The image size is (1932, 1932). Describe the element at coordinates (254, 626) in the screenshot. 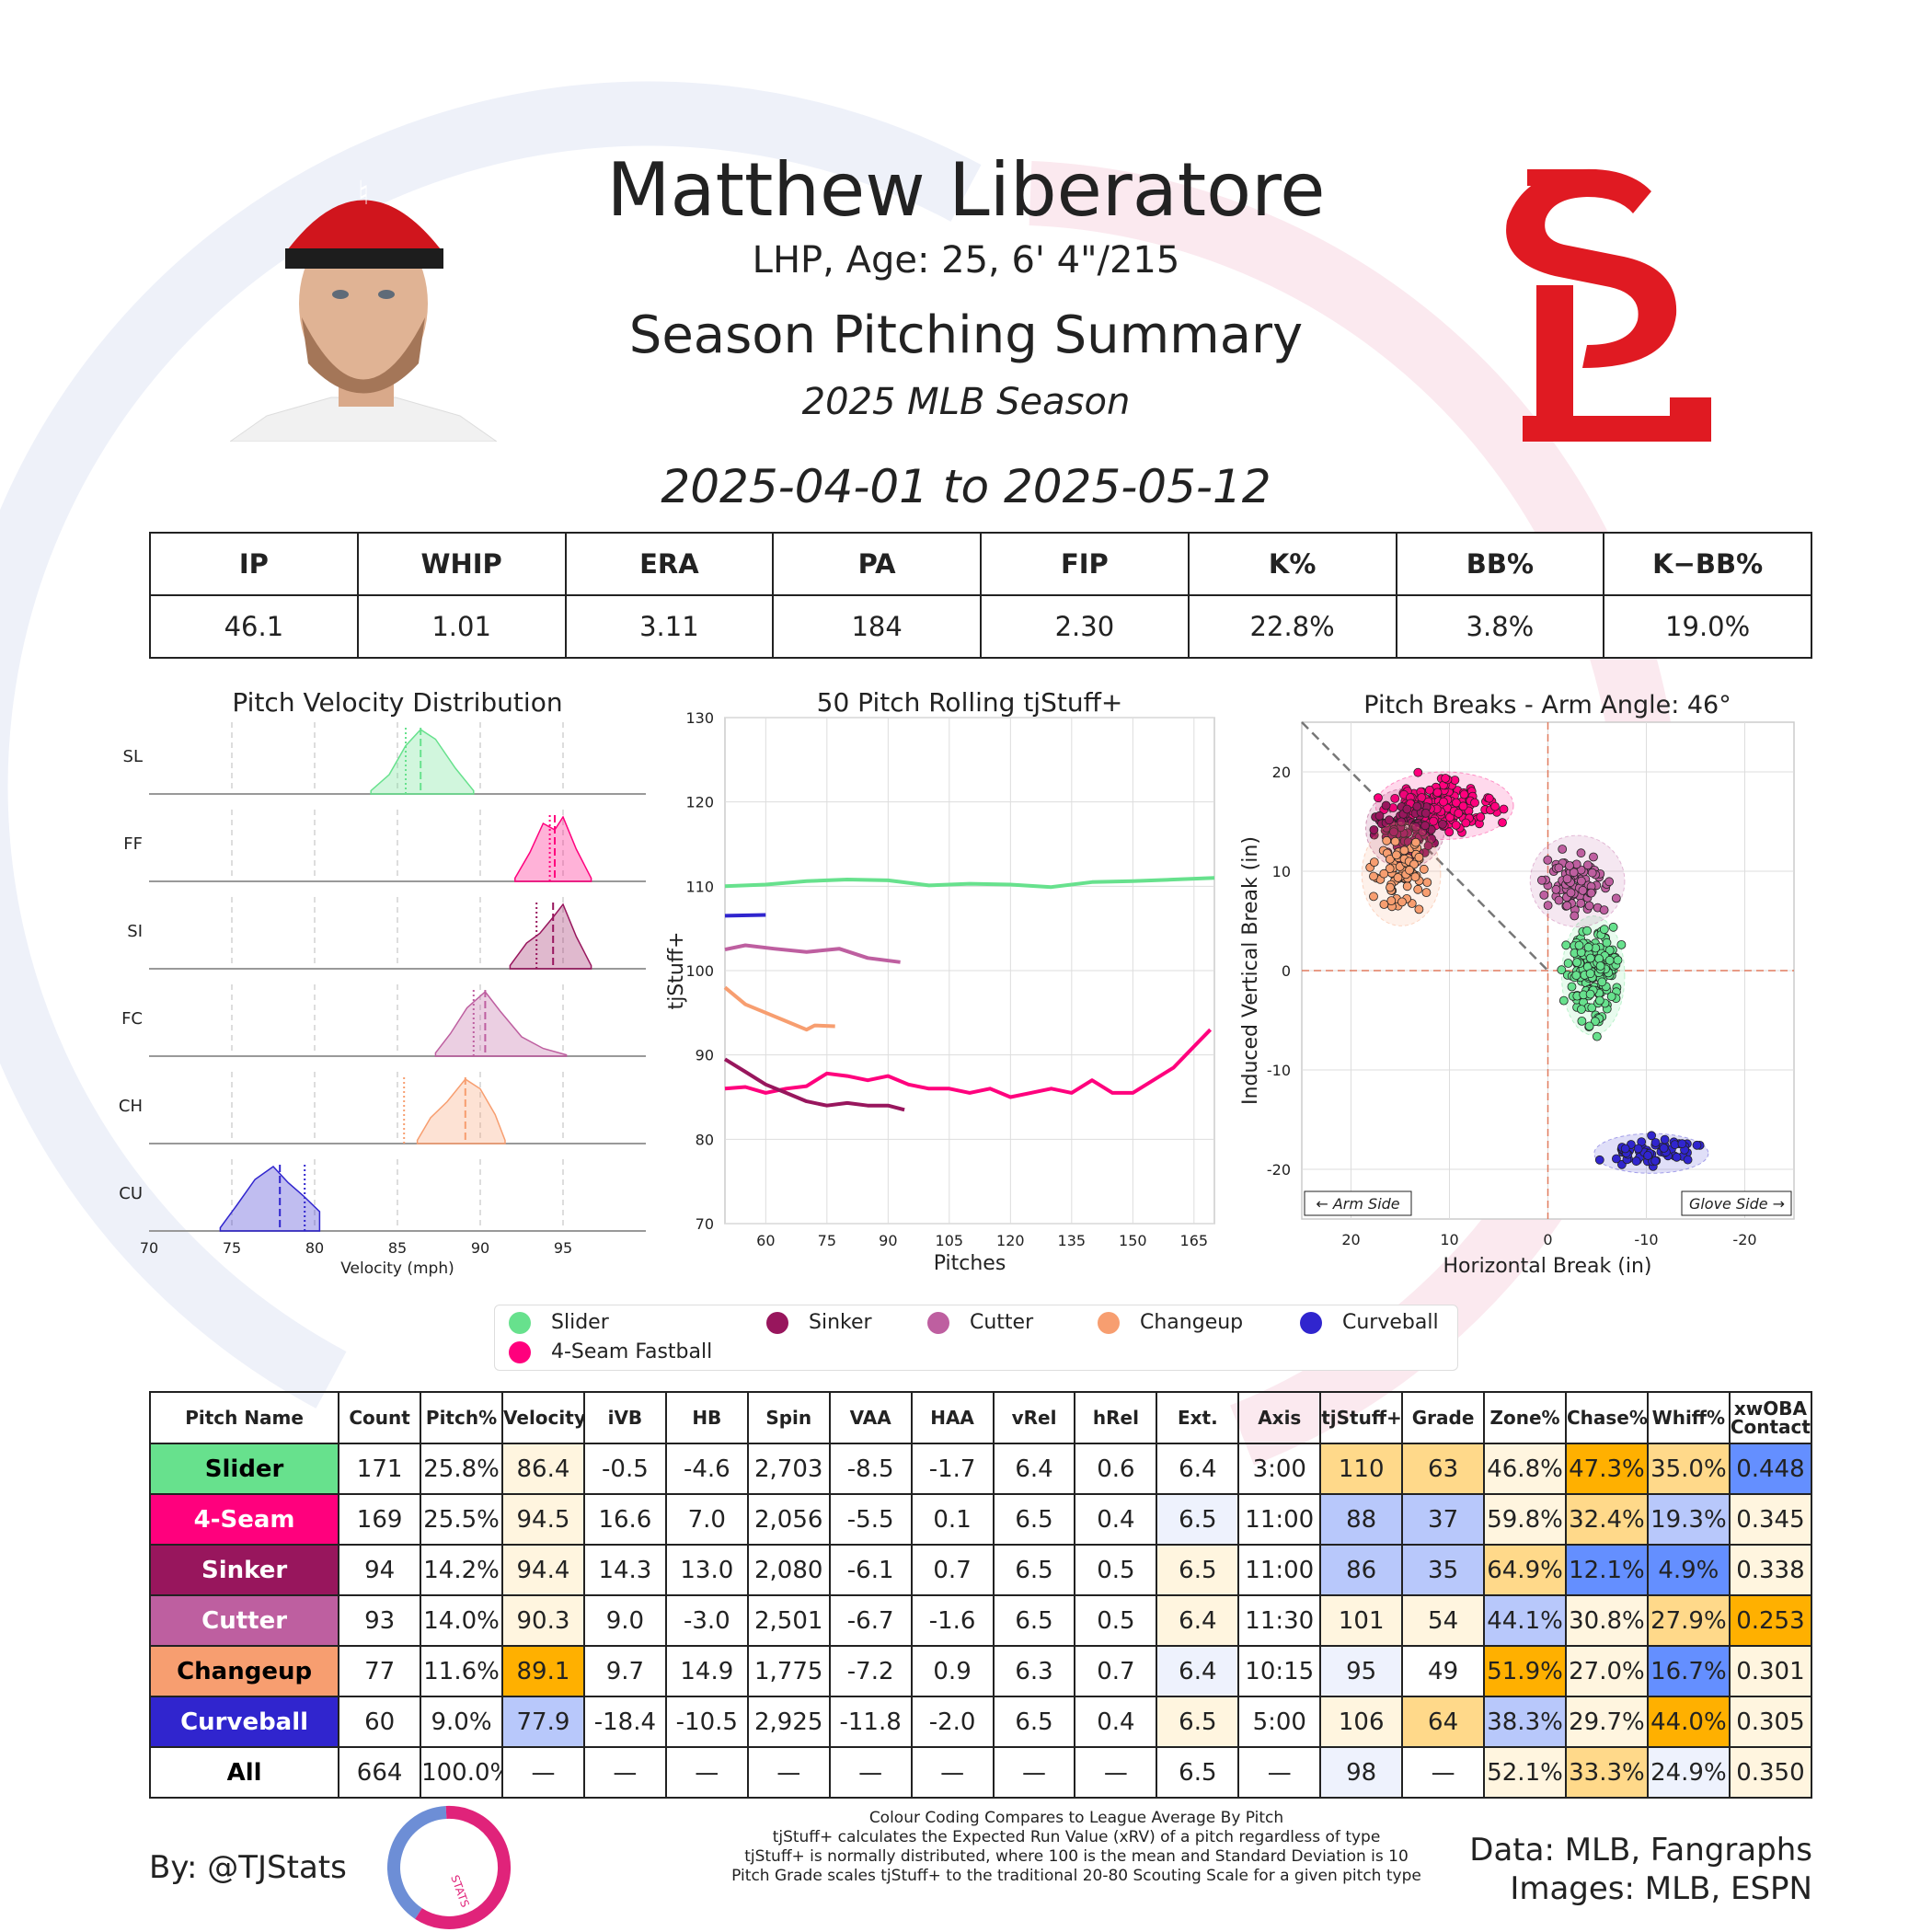

I see `stat-value: 46.1` at that location.